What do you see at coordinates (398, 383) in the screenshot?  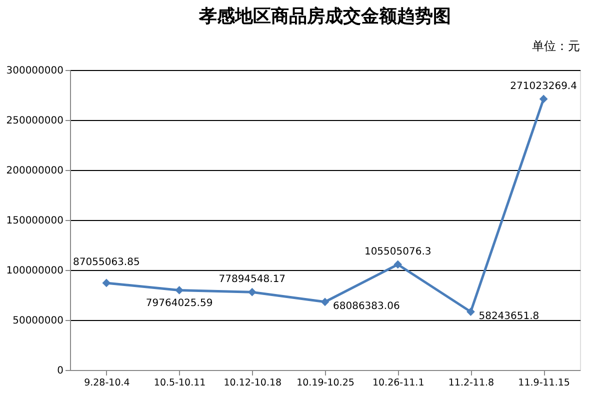 I see `x-tick-label: 10.26-11.1` at bounding box center [398, 383].